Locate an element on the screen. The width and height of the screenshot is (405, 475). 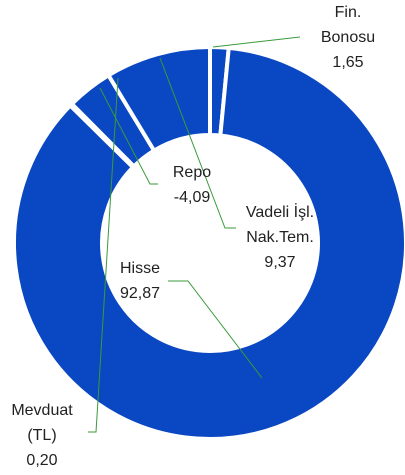
value-label: 9,37 is located at coordinates (280, 262).